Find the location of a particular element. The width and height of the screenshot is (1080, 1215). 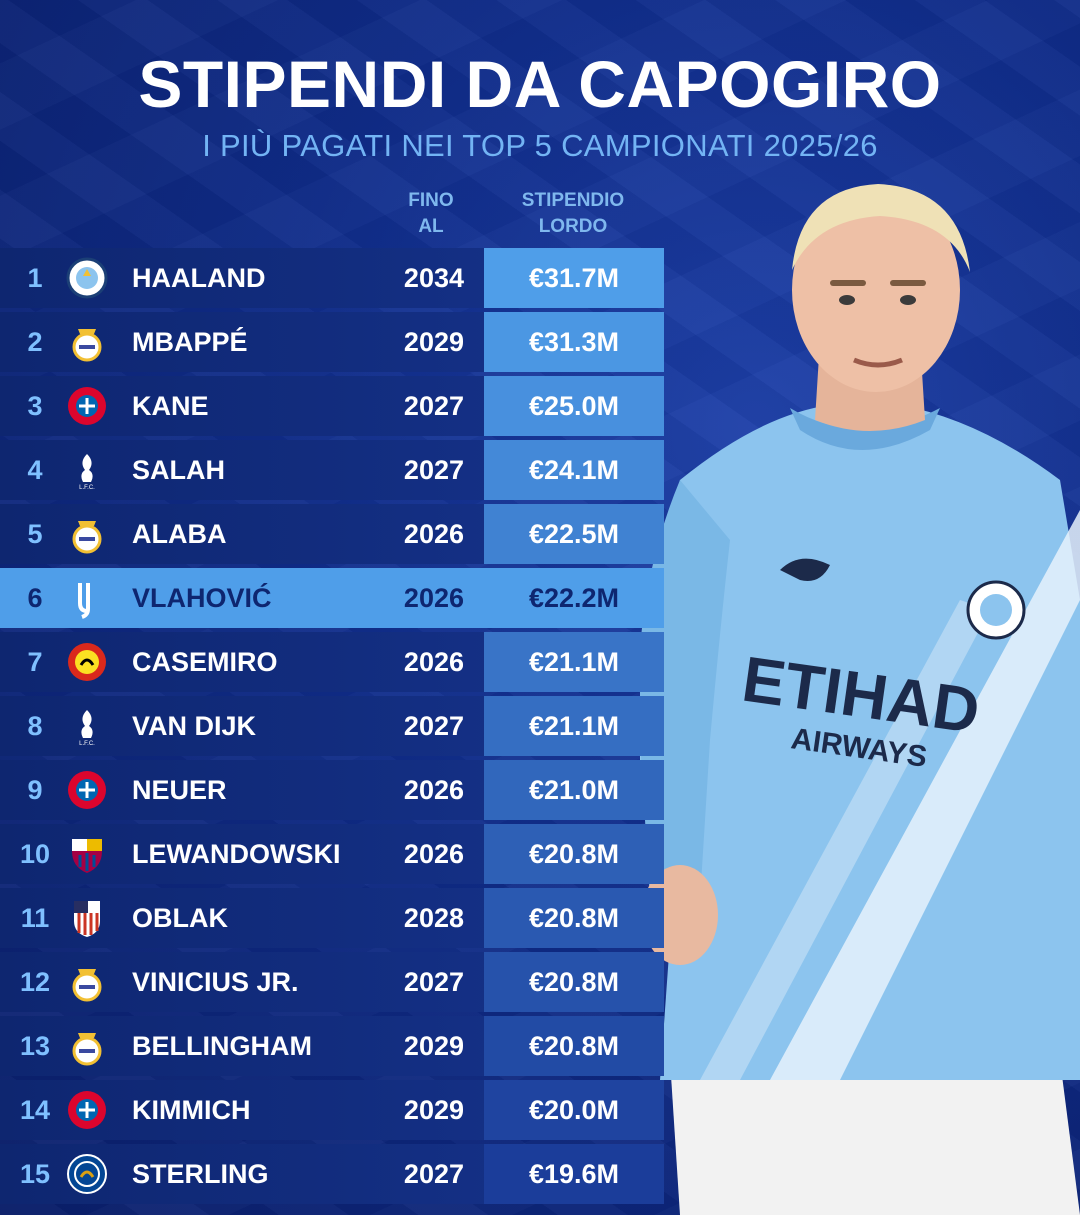

juventus-crest-icon is located at coordinates (87, 598).